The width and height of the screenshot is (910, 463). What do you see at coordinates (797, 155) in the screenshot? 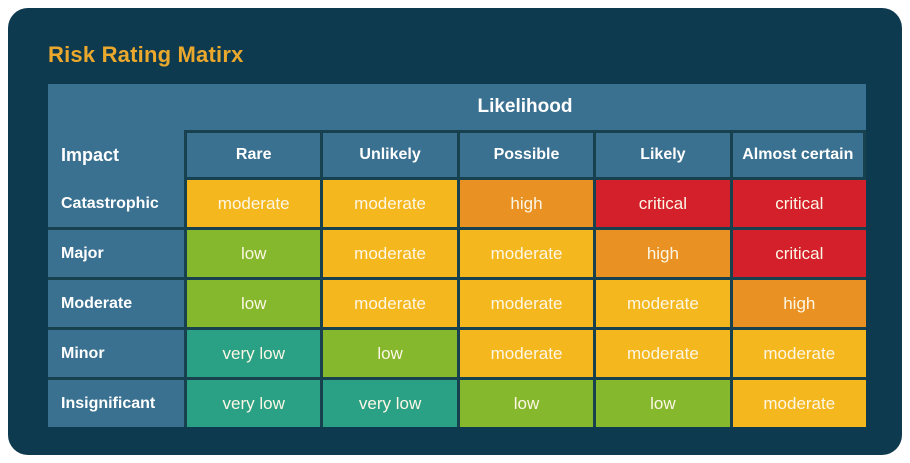
I see `column-header-almost-certain: Almost certain` at bounding box center [797, 155].